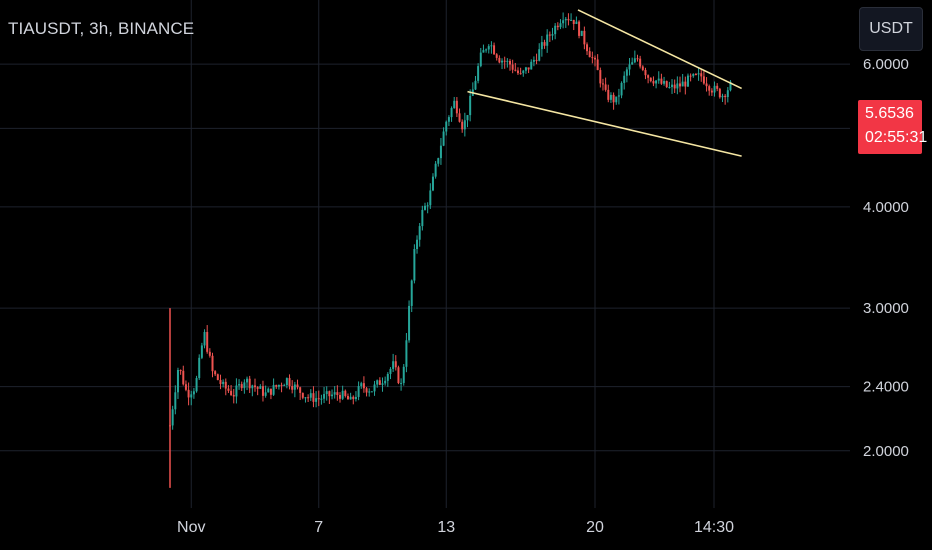 This screenshot has width=932, height=550. Describe the element at coordinates (101, 28) in the screenshot. I see `symbol-title: TIAUSDT, 3h, BINANCE` at that location.